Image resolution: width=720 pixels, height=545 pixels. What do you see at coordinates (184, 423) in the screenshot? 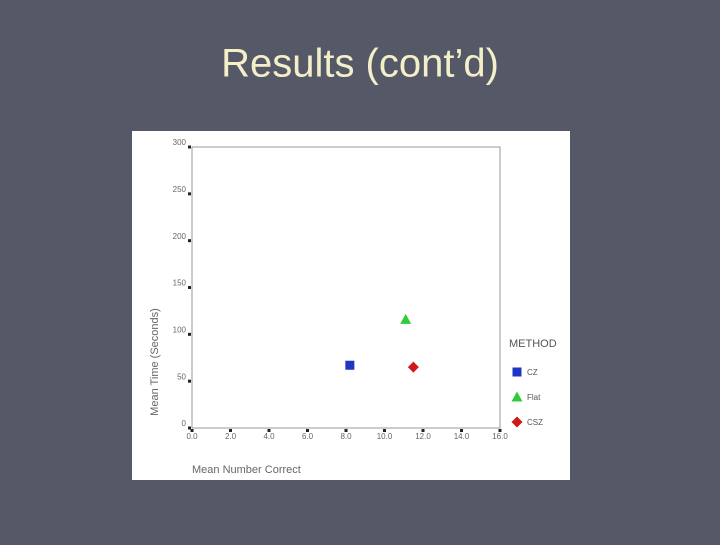
I see `y-tick-label: 0` at bounding box center [184, 423].